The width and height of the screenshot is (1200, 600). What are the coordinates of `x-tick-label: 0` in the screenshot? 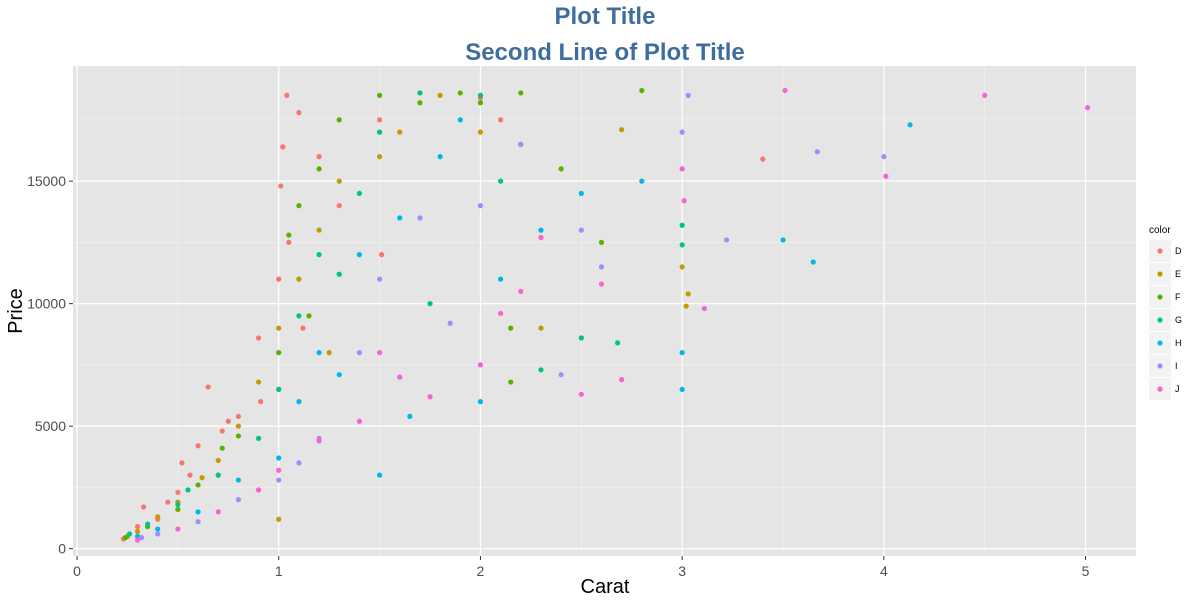 It's located at (77, 571).